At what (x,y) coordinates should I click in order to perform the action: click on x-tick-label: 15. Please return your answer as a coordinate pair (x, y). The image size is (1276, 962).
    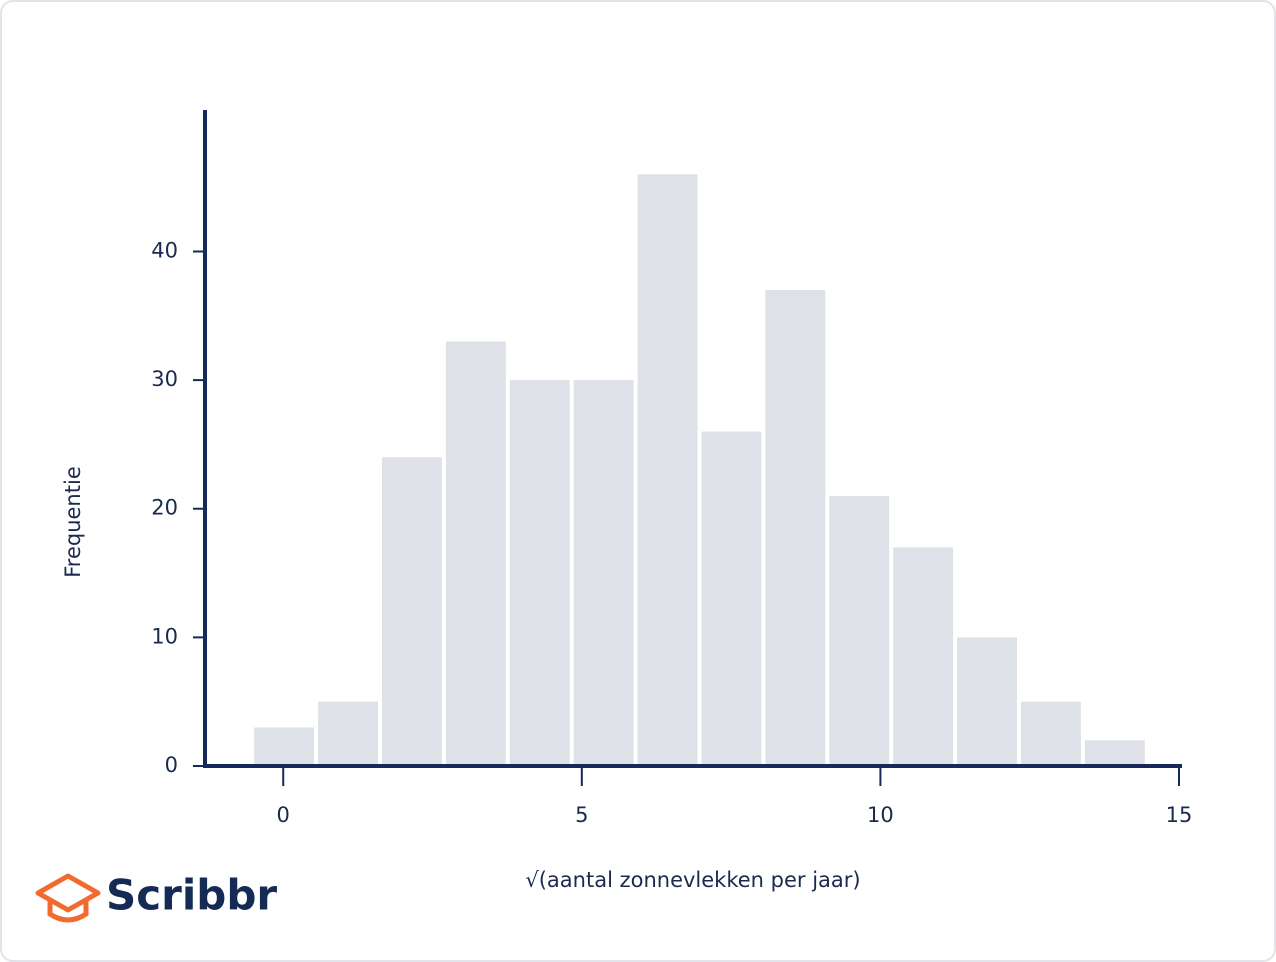
    Looking at the image, I should click on (1179, 815).